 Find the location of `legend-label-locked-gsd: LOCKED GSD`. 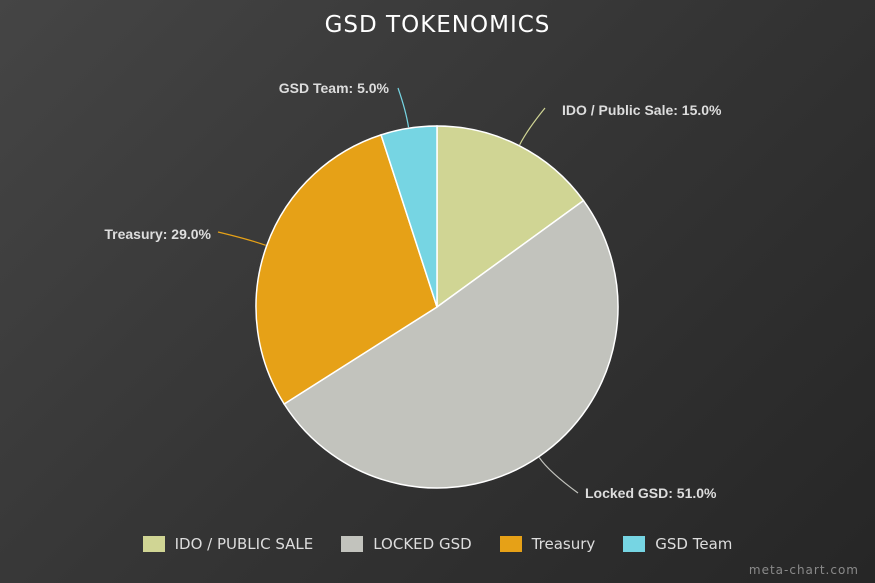

legend-label-locked-gsd: LOCKED GSD is located at coordinates (422, 544).